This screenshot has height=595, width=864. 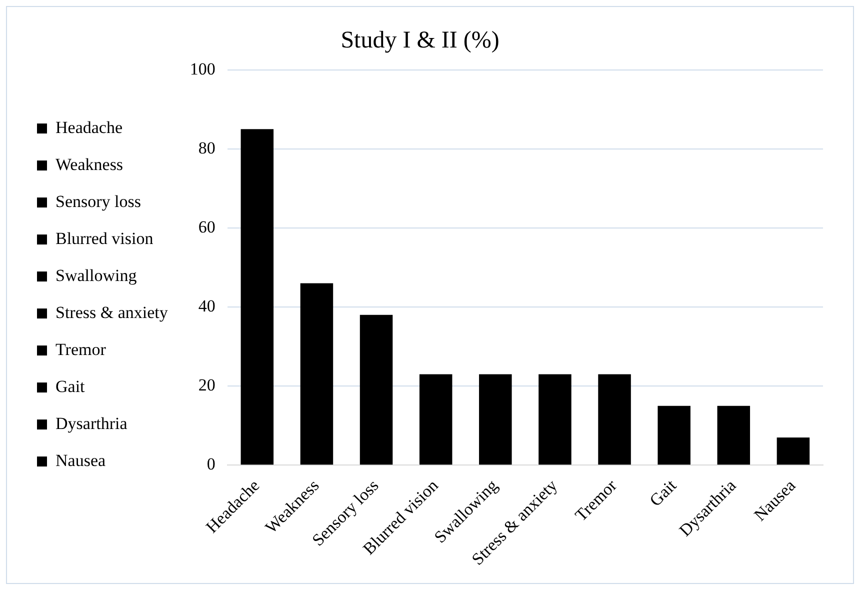 I want to click on legend-label: Headache, so click(x=89, y=127).